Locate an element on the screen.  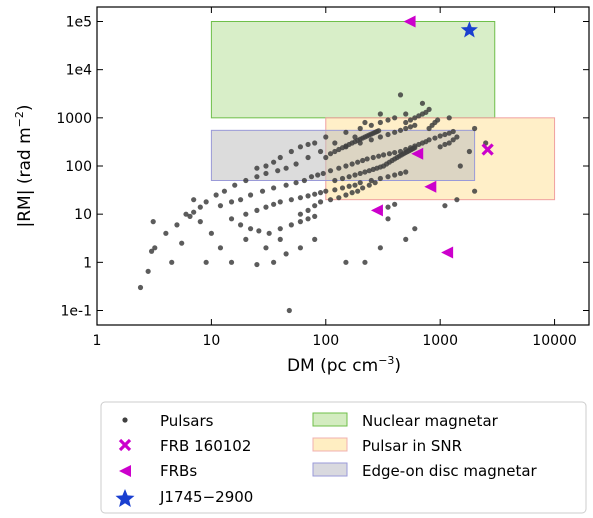
legend-pulsar-snr-label: Pulsar in SNR is located at coordinates (412, 446).